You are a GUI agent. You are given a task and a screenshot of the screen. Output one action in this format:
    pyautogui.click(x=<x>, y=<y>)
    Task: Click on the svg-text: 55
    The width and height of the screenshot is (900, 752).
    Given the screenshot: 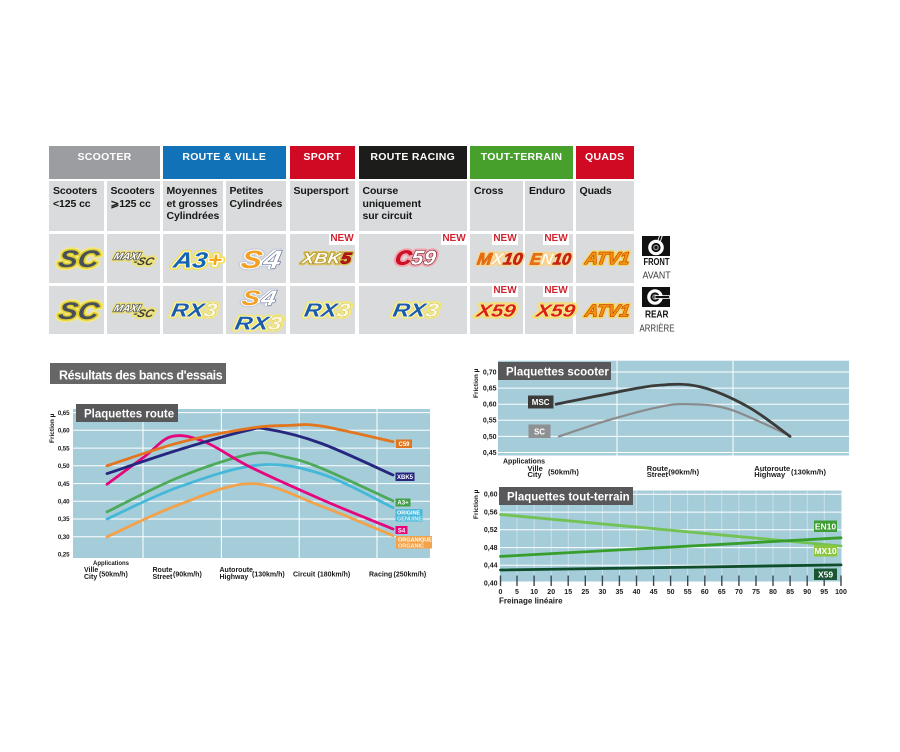 What is the action you would take?
    pyautogui.click(x=688, y=592)
    